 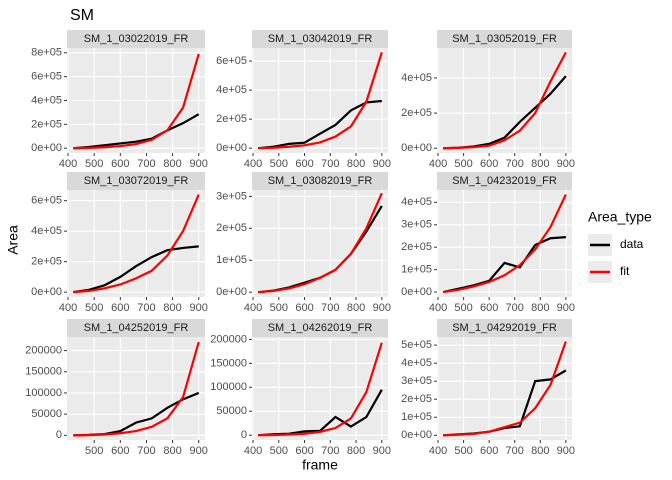 I want to click on y-axis-title: Area, so click(x=13, y=240).